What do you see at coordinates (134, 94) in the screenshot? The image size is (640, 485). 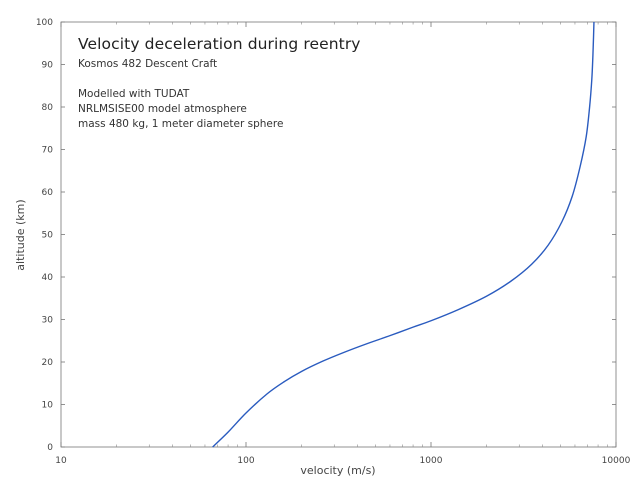 I see `annotation-line-1: Modelled with TUDAT` at bounding box center [134, 94].